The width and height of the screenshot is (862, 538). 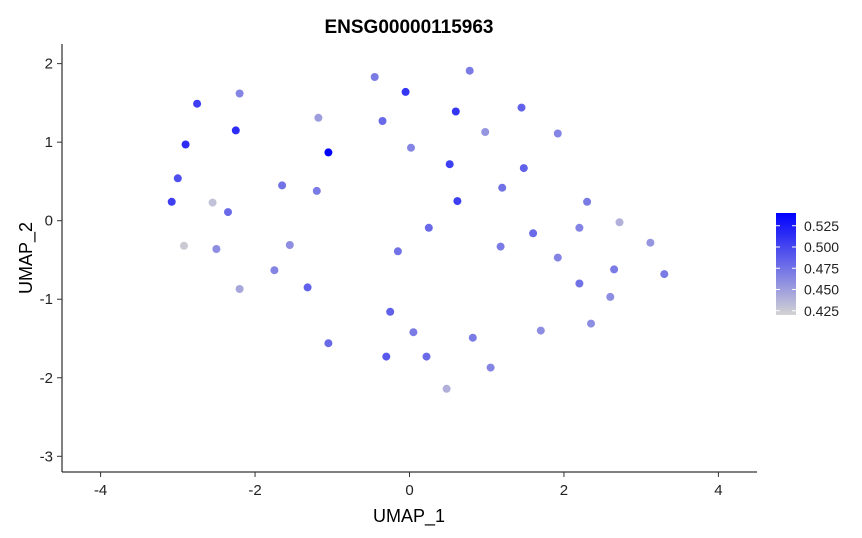 What do you see at coordinates (821, 290) in the screenshot?
I see `legend-tick-label: 0.450` at bounding box center [821, 290].